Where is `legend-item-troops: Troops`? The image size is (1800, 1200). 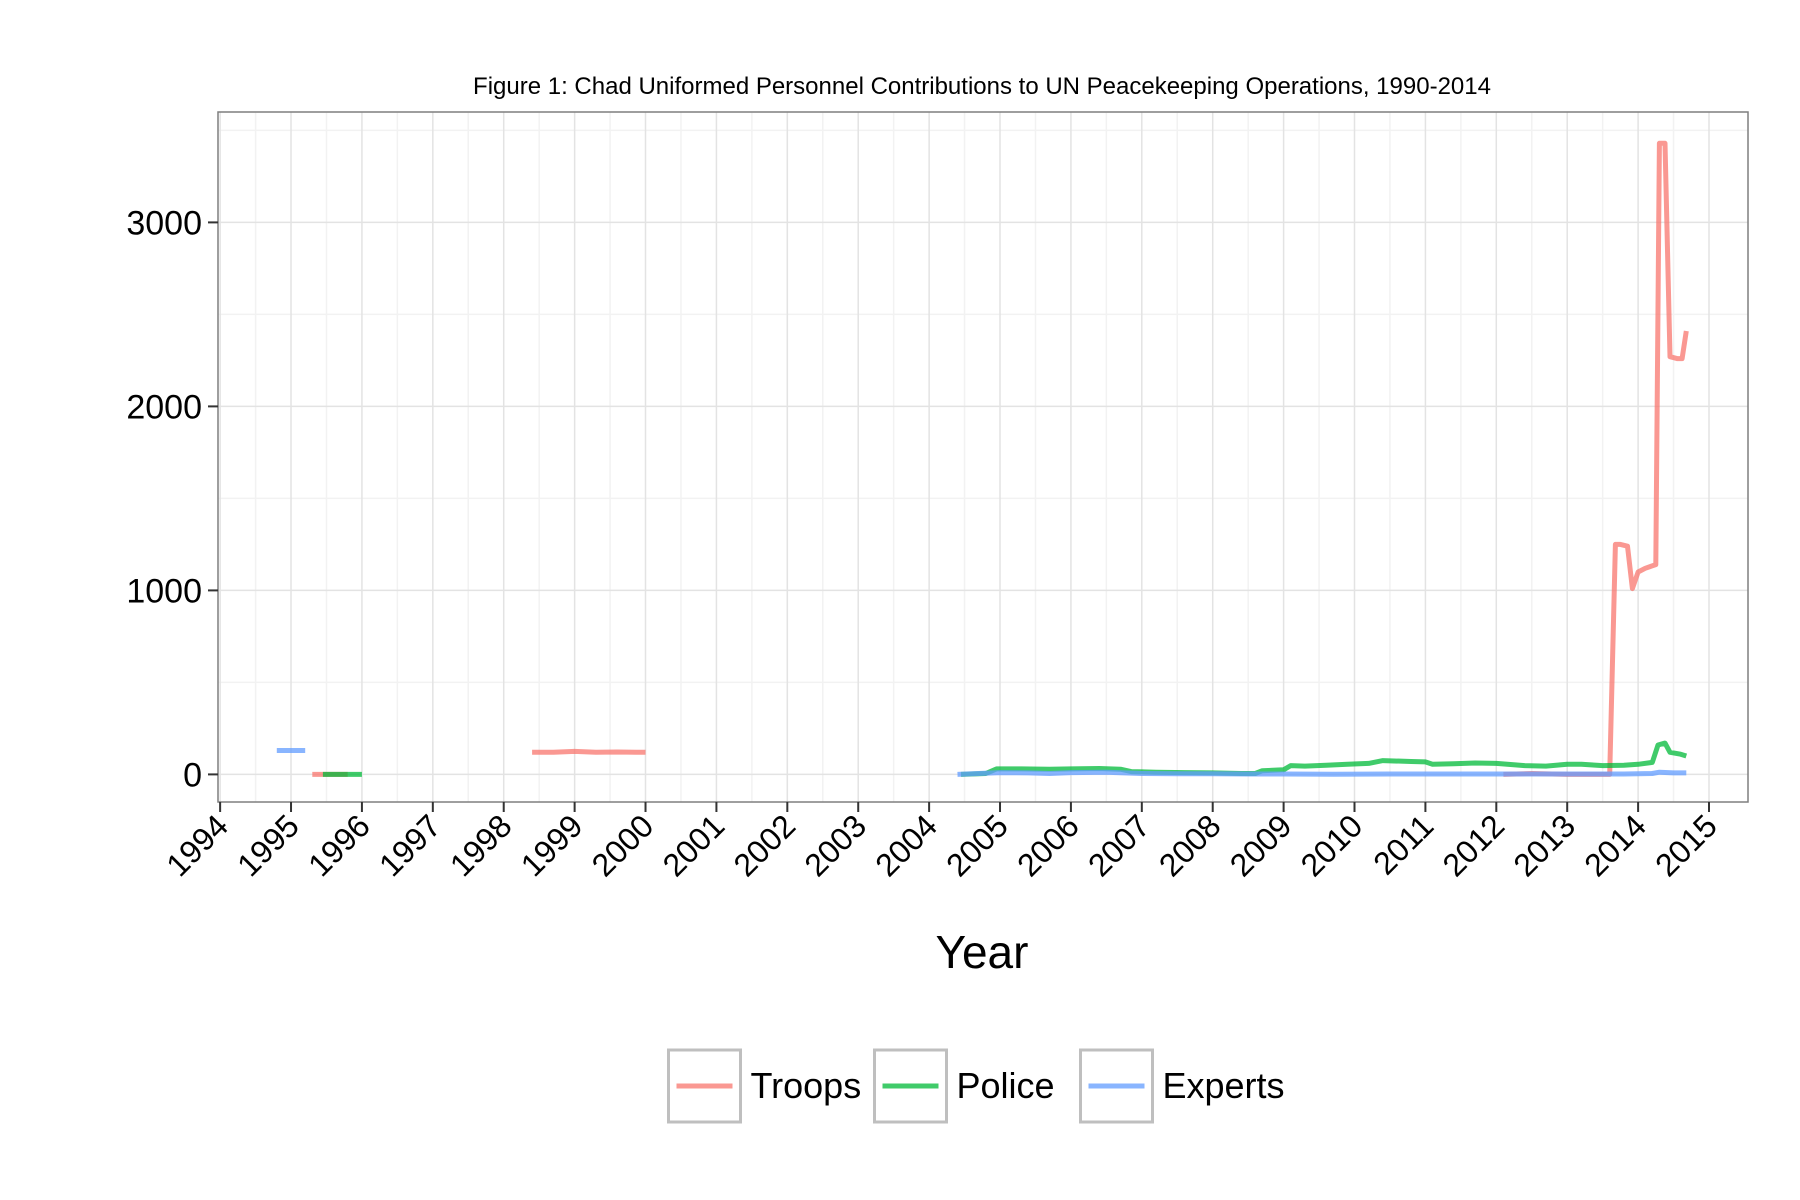
legend-item-troops: Troops is located at coordinates (764, 1086).